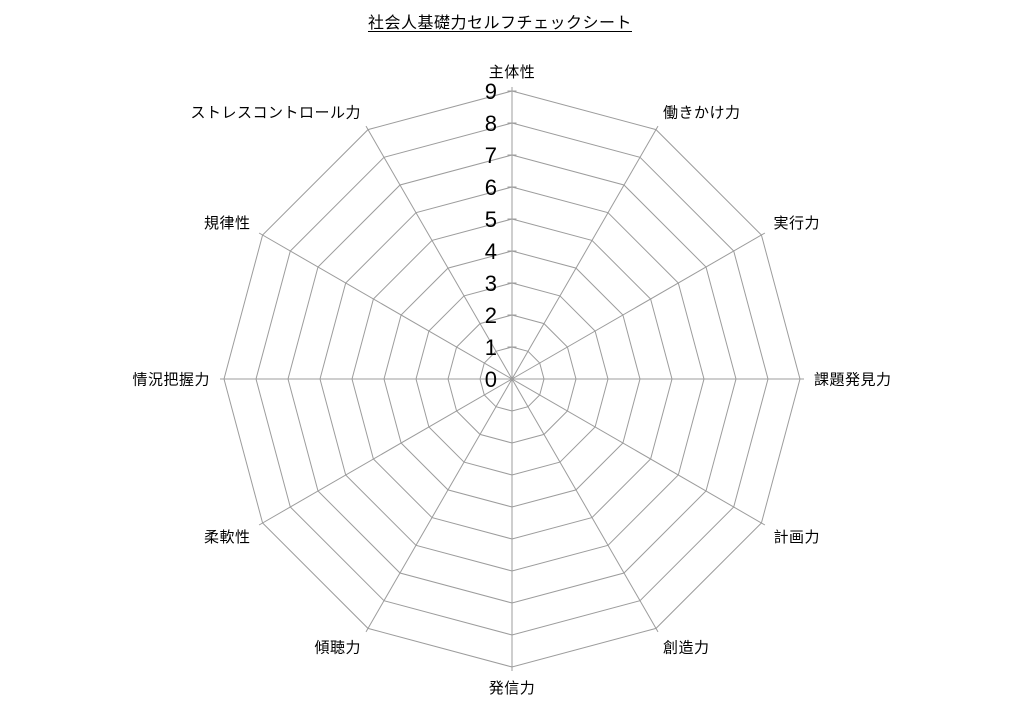 The height and width of the screenshot is (709, 1024). Describe the element at coordinates (512, 72) in the screenshot. I see `category-label: 主体性` at that location.